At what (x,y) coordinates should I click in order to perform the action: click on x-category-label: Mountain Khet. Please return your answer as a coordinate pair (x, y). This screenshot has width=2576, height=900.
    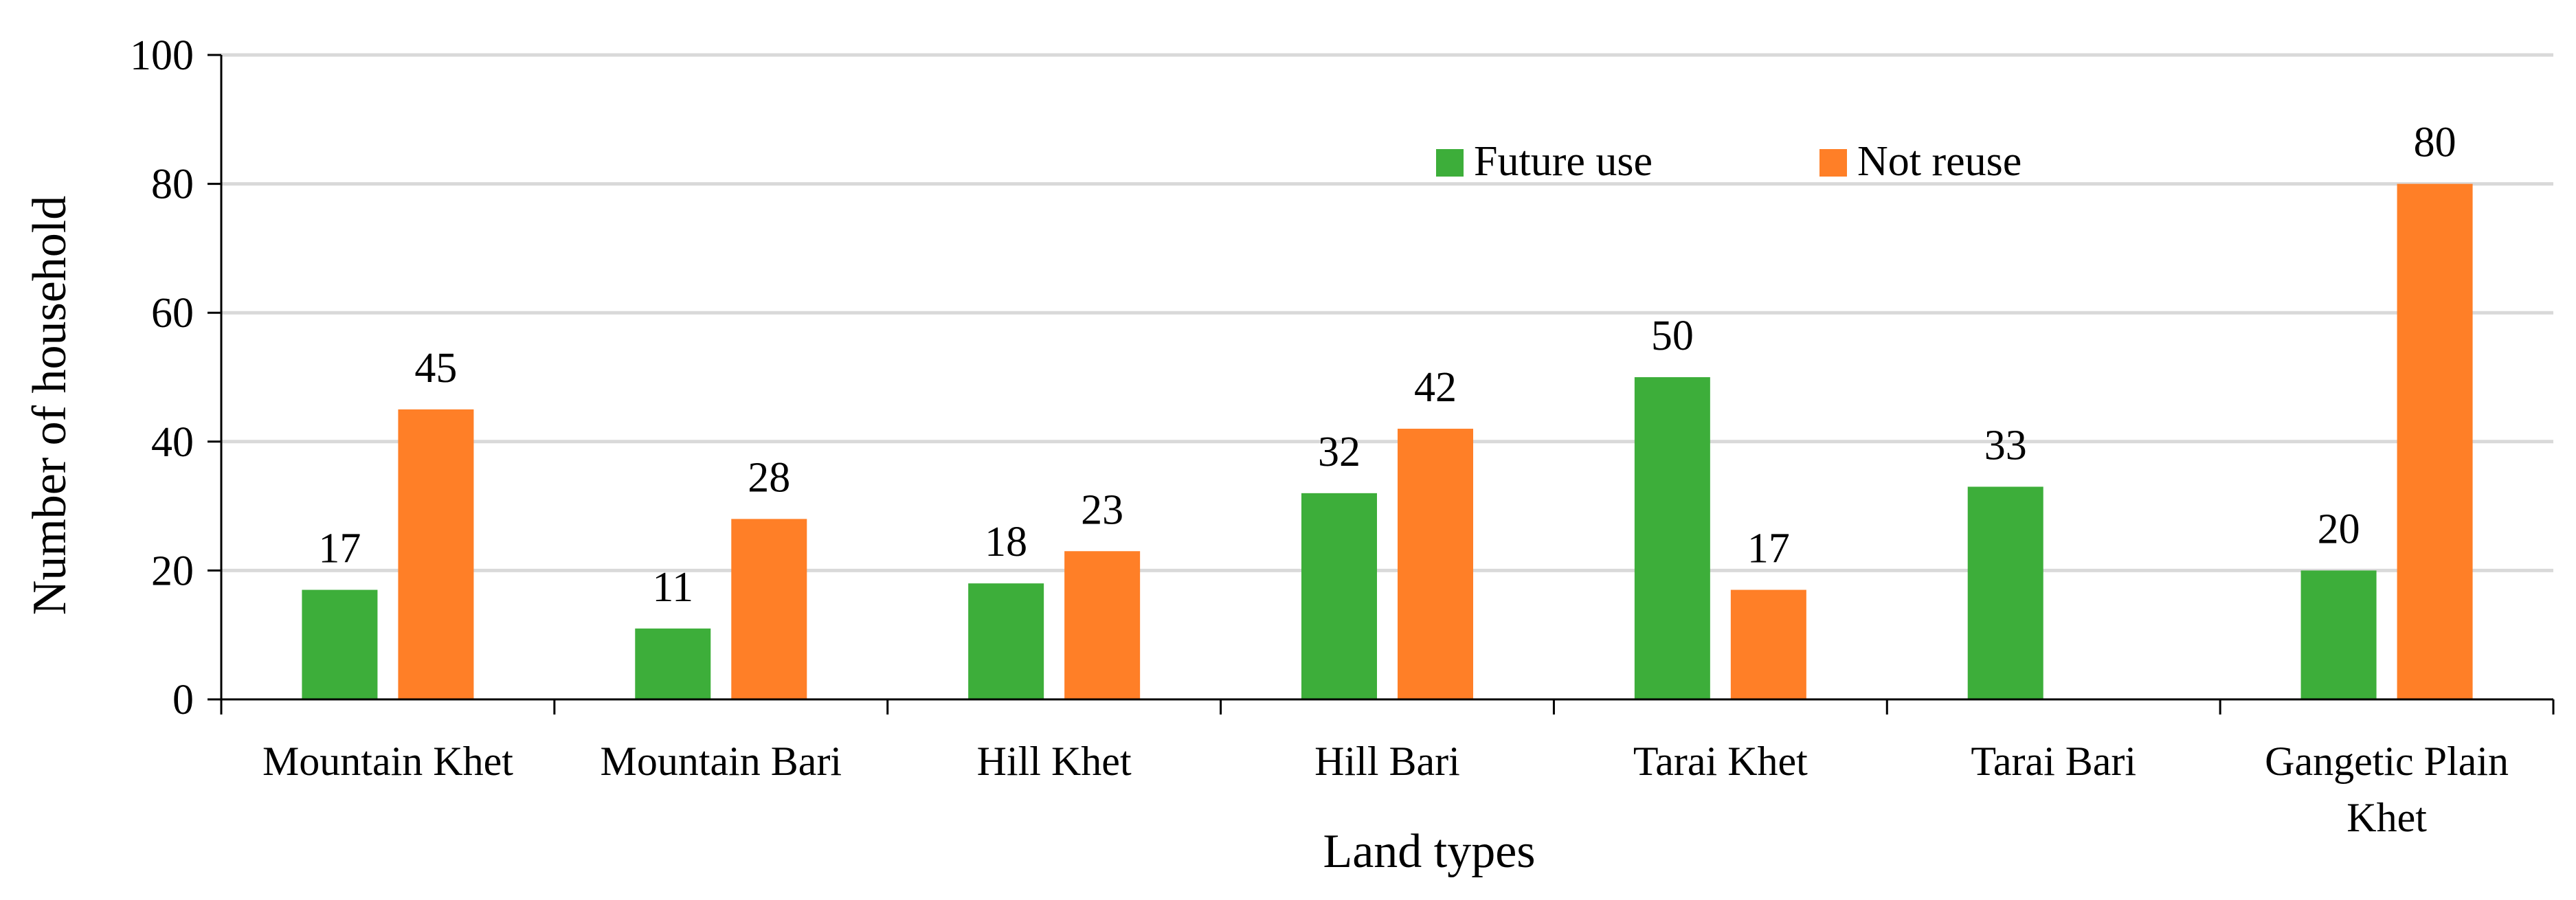
    Looking at the image, I should click on (387, 761).